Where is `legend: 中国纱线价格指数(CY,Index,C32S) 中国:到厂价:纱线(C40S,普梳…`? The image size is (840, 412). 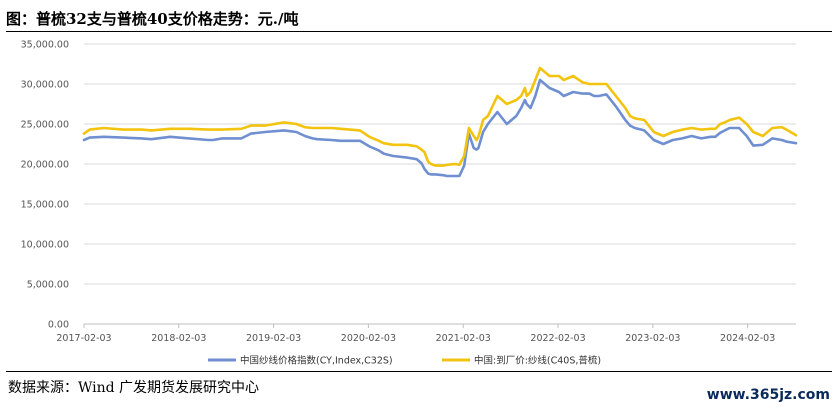
legend: 中国纱线价格指数(CY,Index,C32S) 中国:到厂价:纱线(C40S,普梳… is located at coordinates (404, 361).